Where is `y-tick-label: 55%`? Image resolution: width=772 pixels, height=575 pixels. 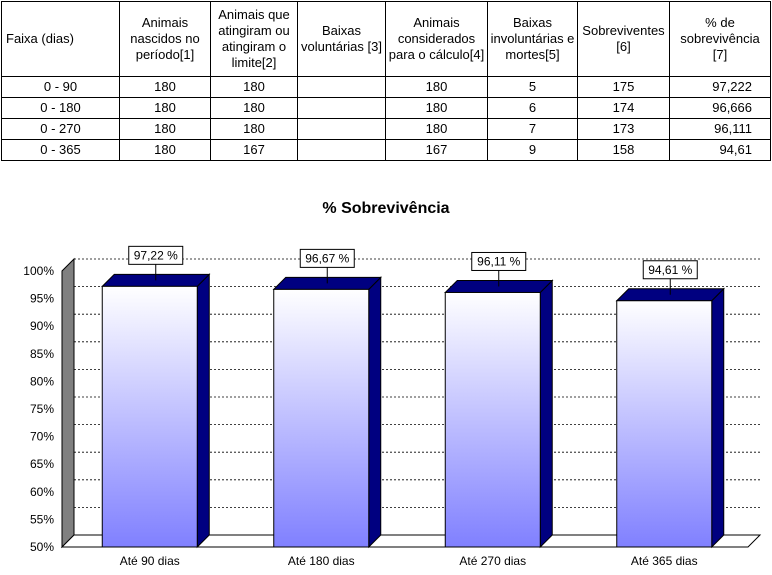
y-tick-label: 55% is located at coordinates (42, 519).